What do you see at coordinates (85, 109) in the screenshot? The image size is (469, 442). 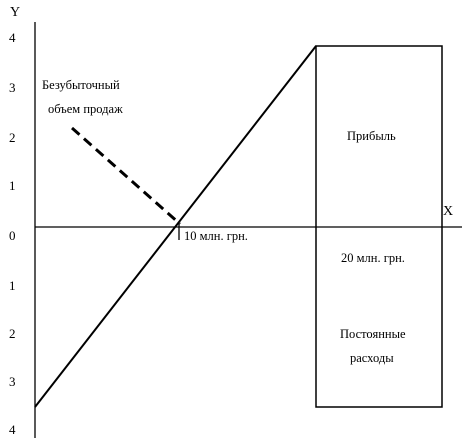 I see `breakeven-label-line2: объем продаж` at bounding box center [85, 109].